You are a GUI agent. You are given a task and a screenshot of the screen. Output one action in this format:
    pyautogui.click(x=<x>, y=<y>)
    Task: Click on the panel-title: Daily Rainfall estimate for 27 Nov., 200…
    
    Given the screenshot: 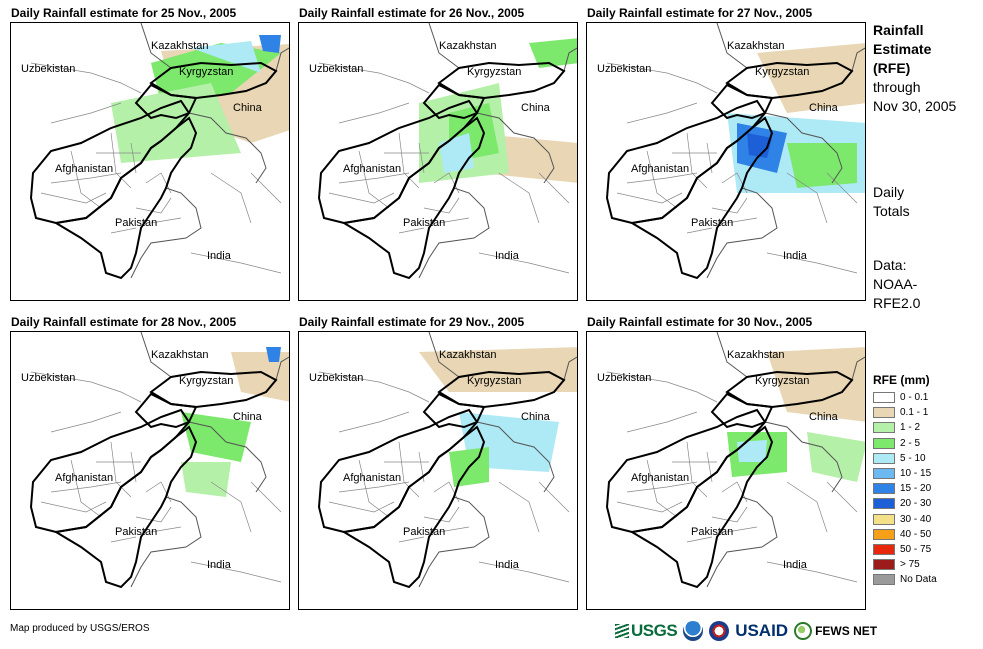 What is the action you would take?
    pyautogui.click(x=700, y=13)
    